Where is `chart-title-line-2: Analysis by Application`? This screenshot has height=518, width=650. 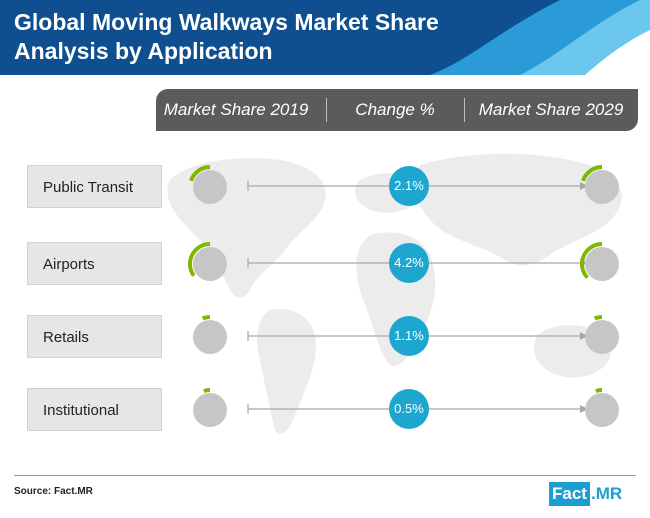
chart-title-line-2: Analysis by Application is located at coordinates (143, 51).